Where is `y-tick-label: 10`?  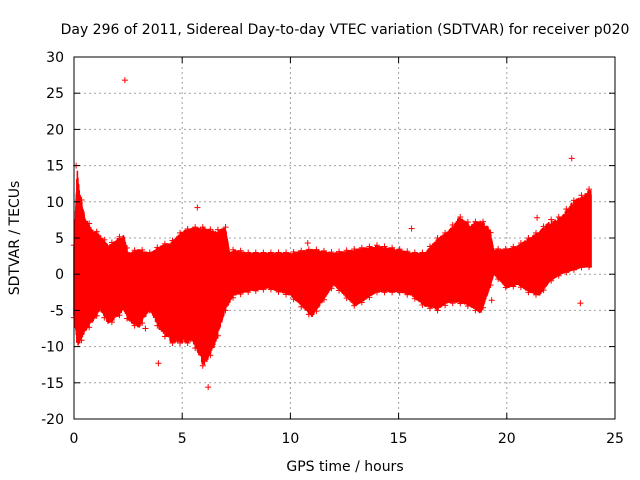 y-tick-label: 10 is located at coordinates (55, 203).